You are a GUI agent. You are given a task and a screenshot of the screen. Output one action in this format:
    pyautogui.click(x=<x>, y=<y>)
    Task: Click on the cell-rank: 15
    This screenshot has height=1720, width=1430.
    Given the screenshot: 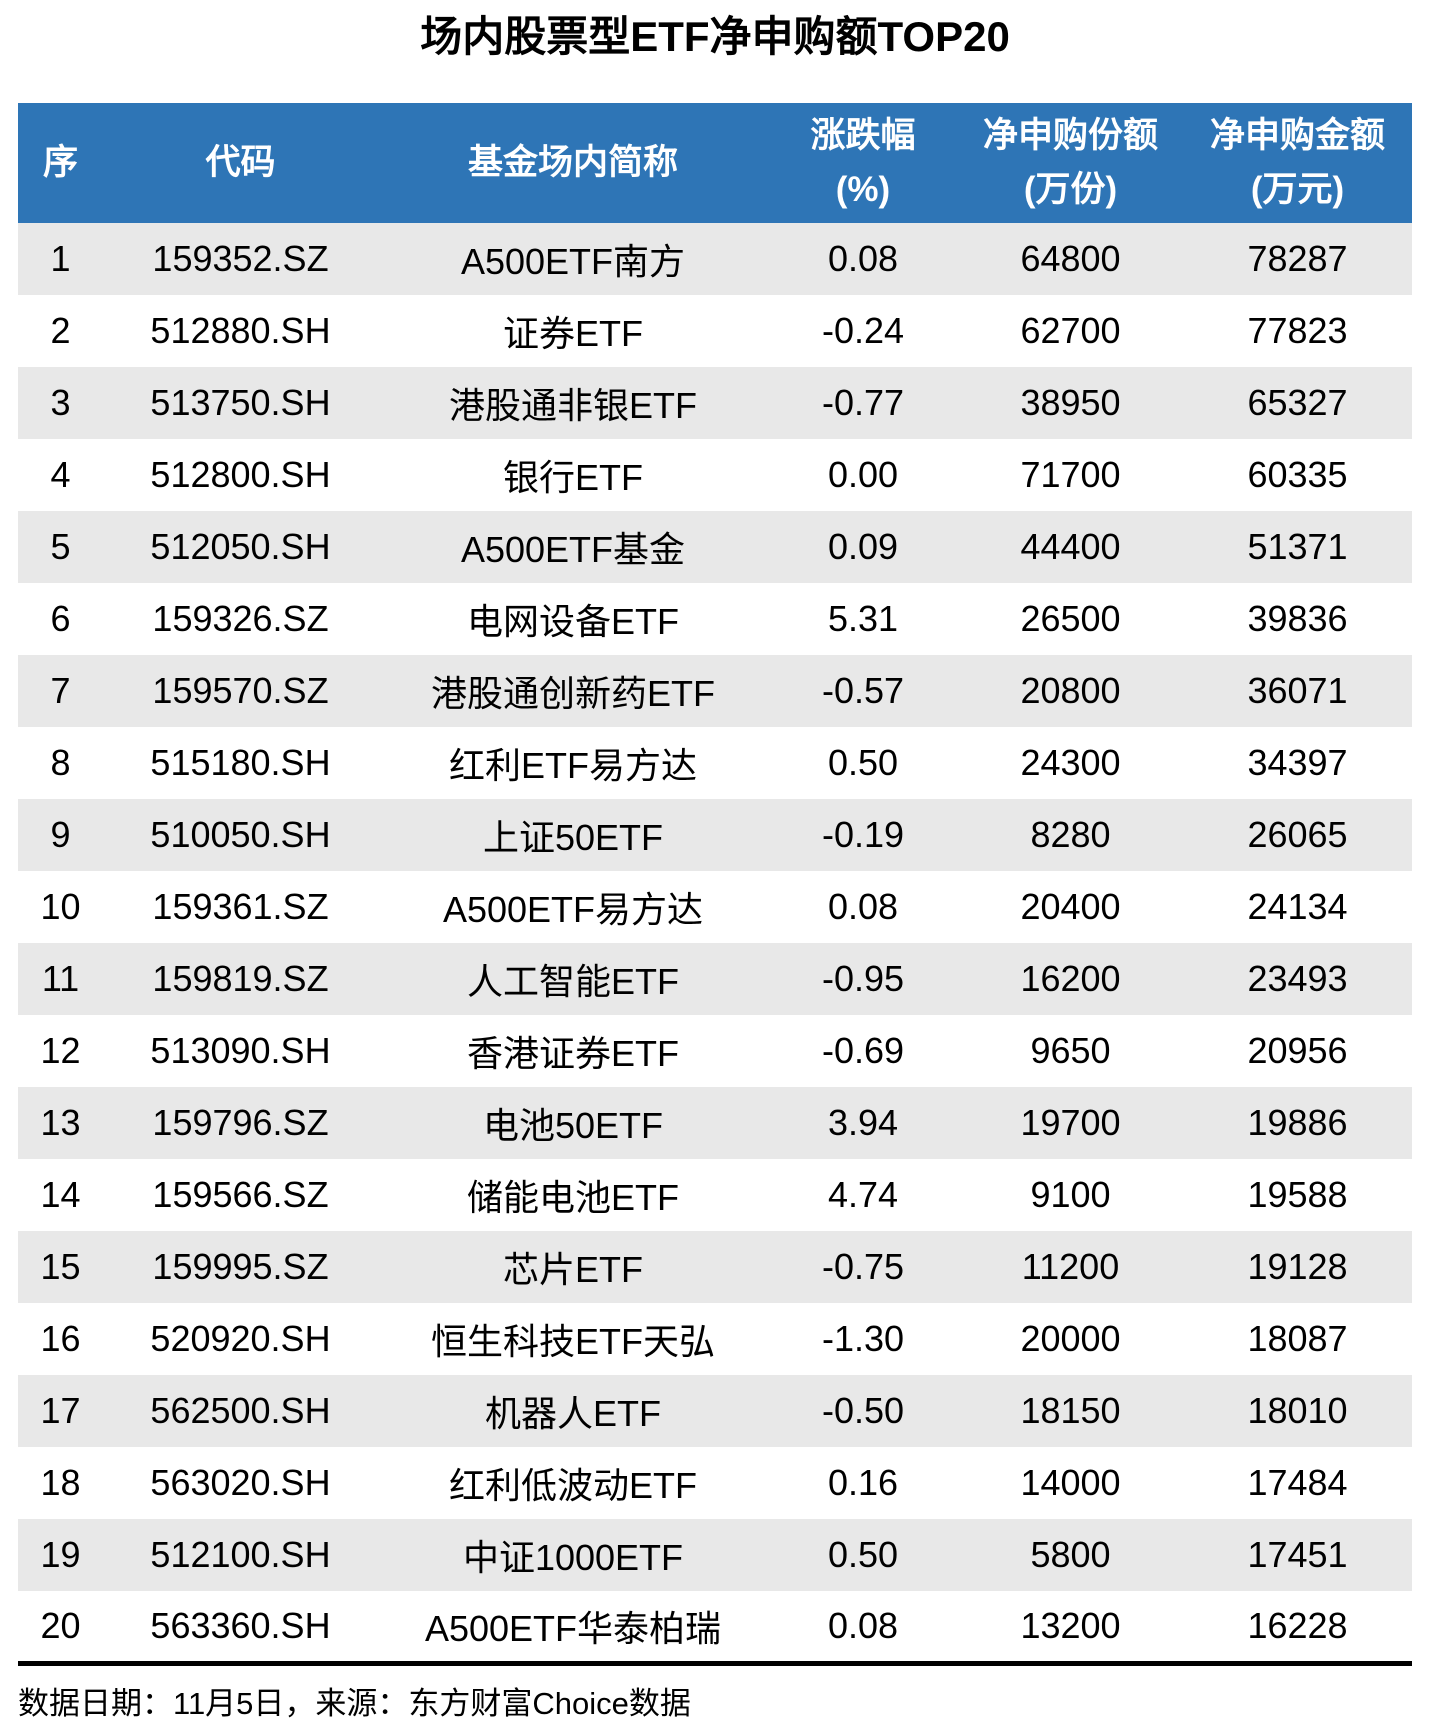 What is the action you would take?
    pyautogui.click(x=60, y=1266)
    